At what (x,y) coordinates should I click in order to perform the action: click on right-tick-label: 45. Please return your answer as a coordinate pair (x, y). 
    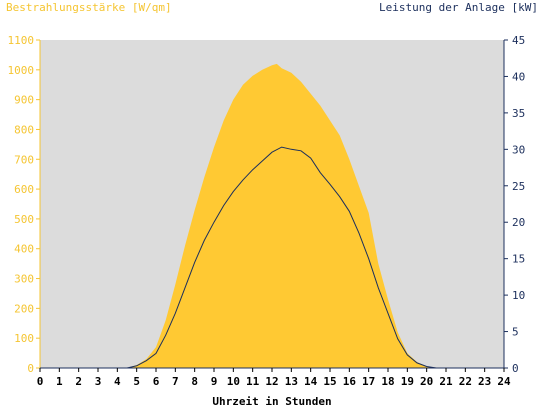
    Looking at the image, I should click on (518, 40).